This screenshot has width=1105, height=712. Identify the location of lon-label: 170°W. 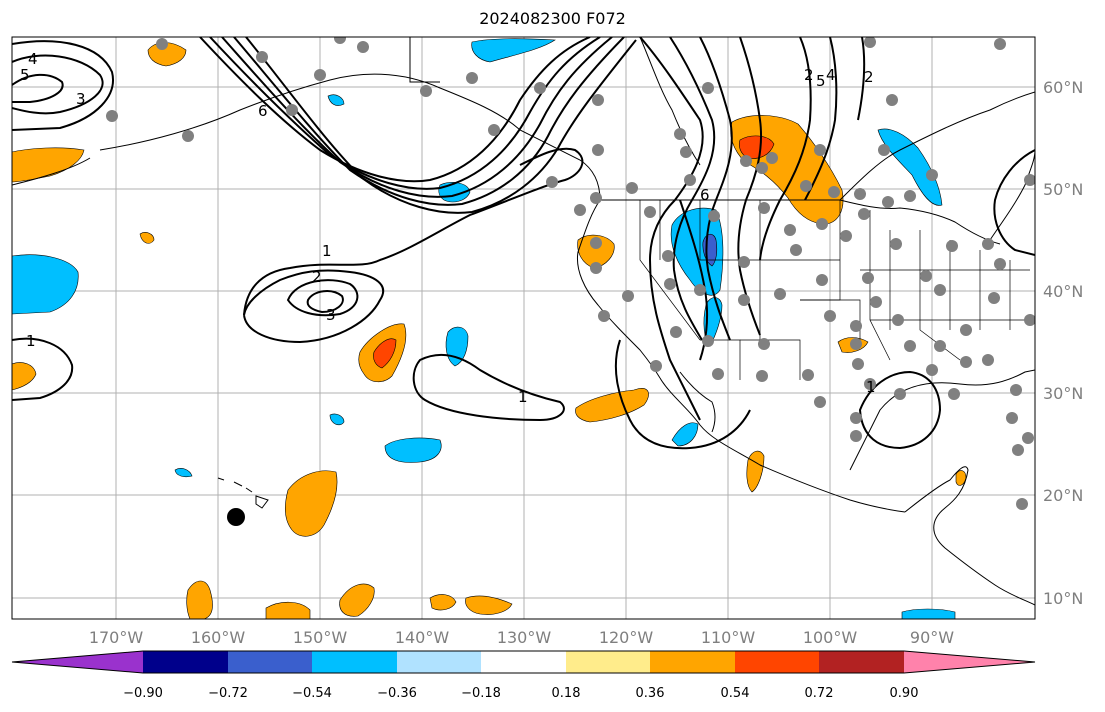
(116, 637).